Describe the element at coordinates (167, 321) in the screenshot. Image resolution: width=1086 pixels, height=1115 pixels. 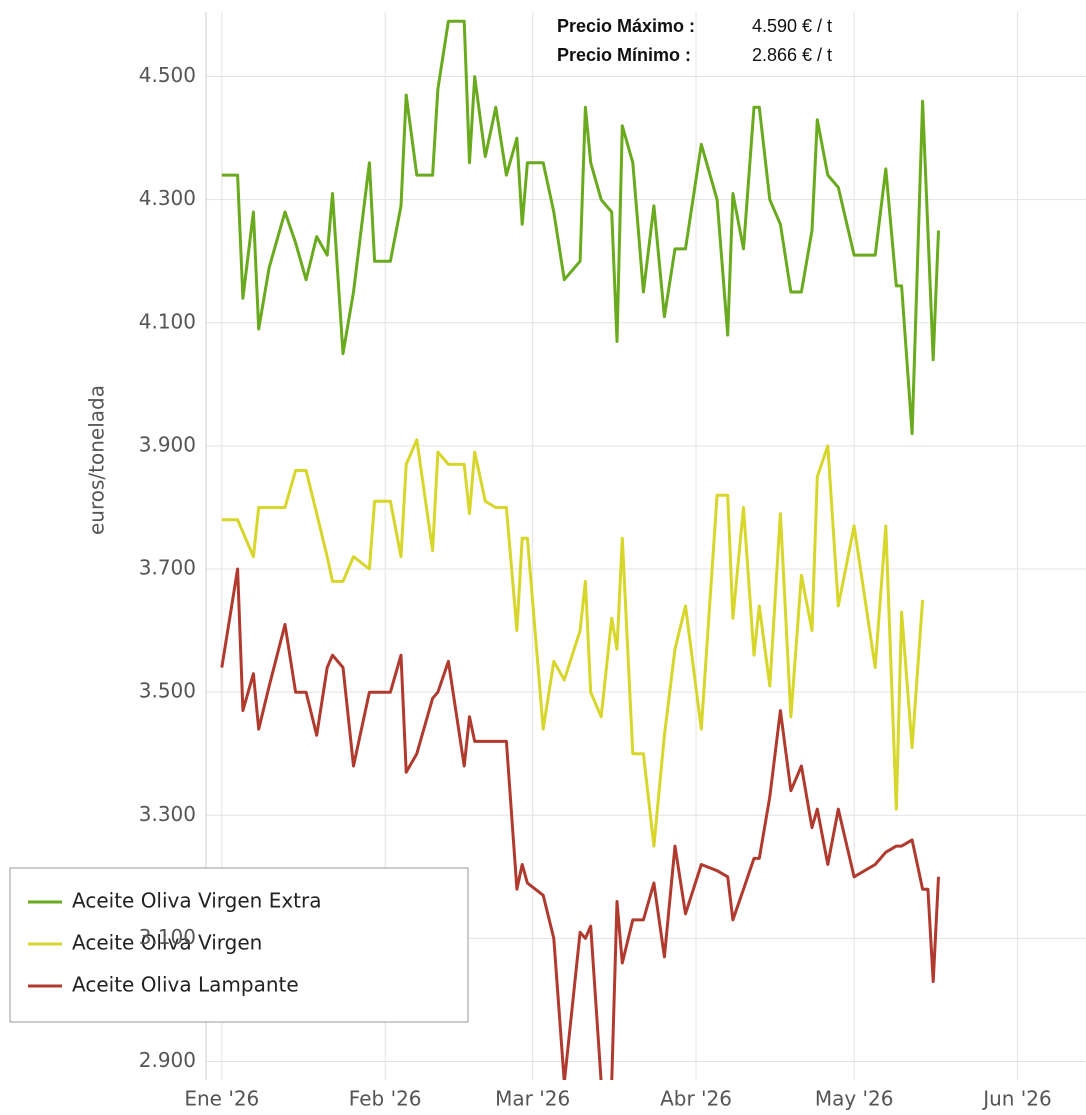
I see `y-tick-label: 4.100` at that location.